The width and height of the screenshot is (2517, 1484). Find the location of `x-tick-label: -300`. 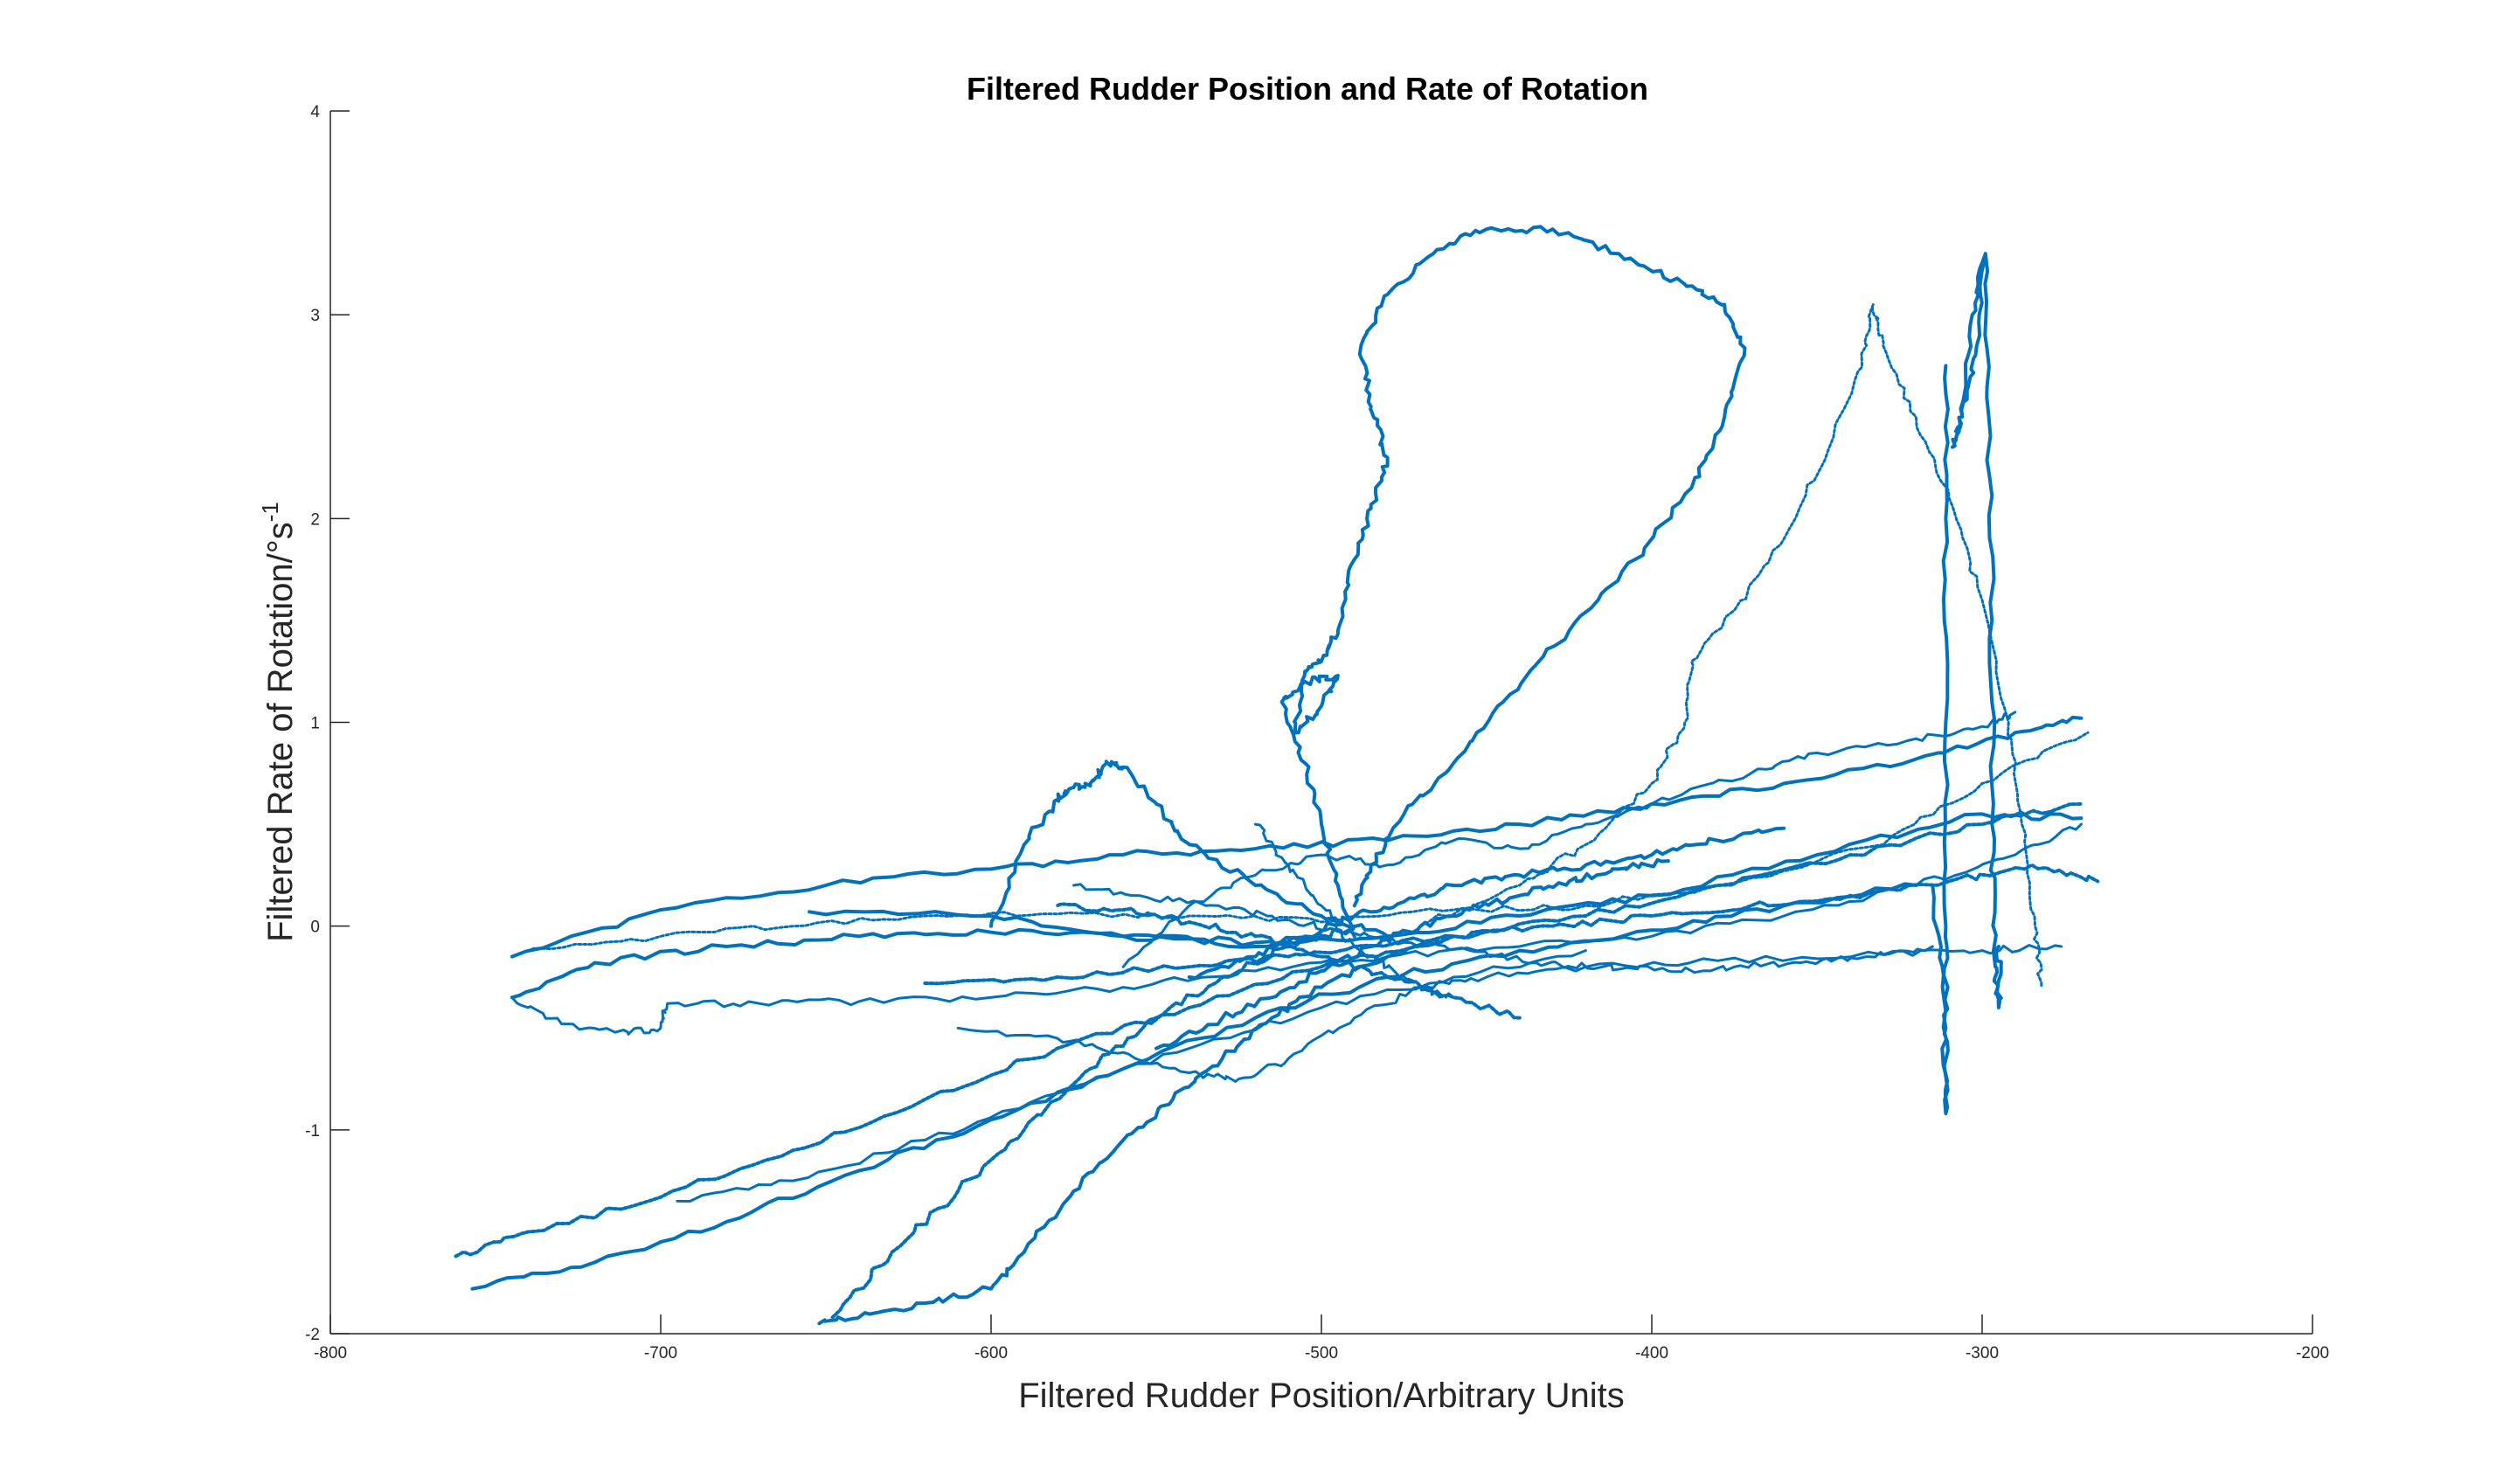

x-tick-label: -300 is located at coordinates (1982, 1353).